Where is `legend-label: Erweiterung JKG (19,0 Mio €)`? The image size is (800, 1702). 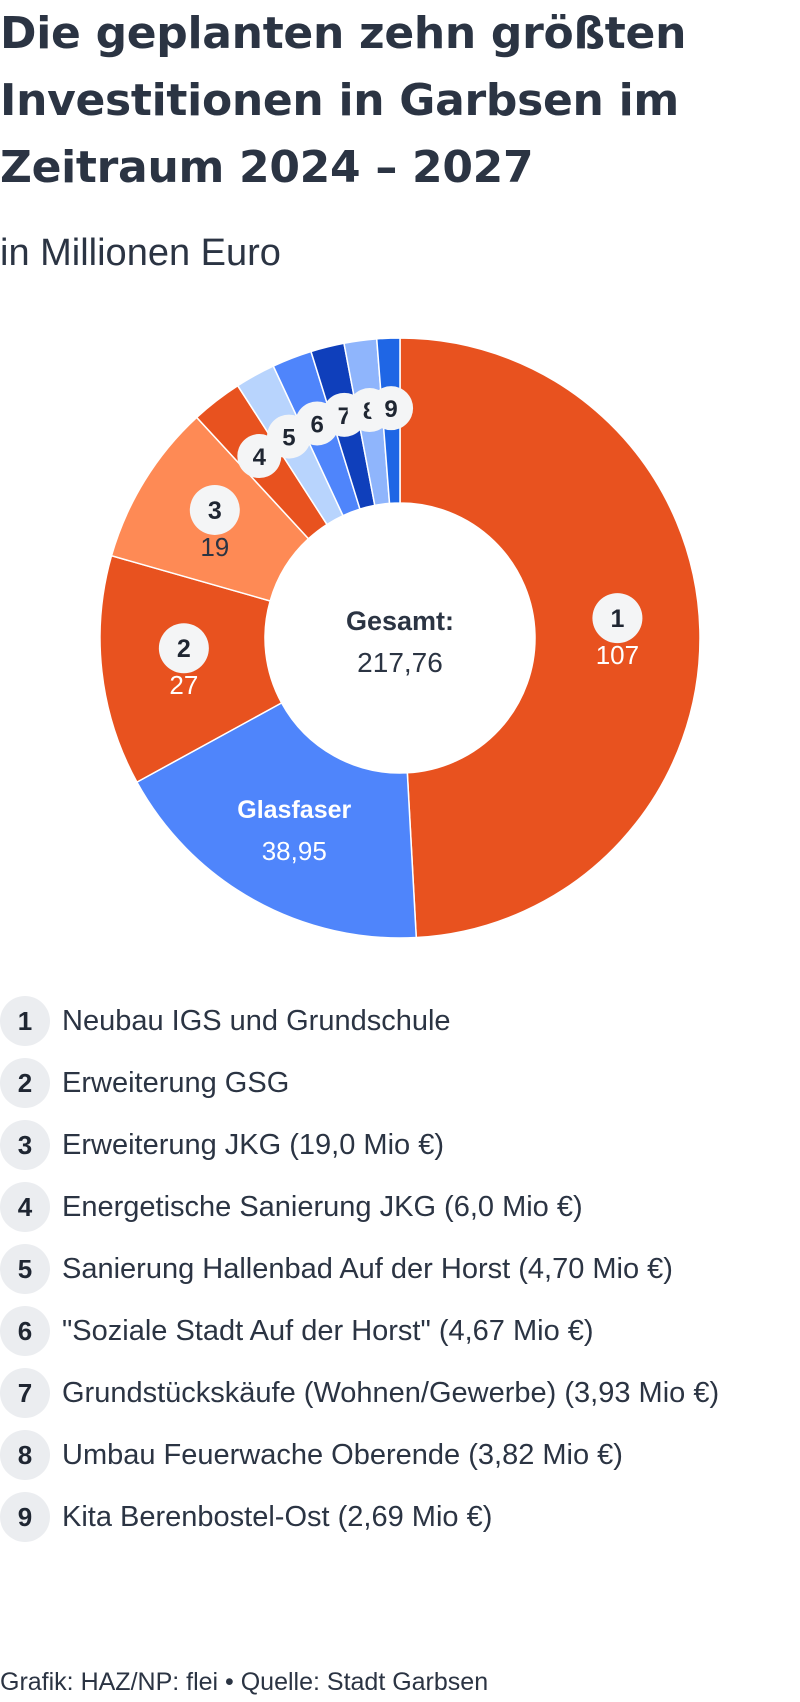 legend-label: Erweiterung JKG (19,0 Mio €) is located at coordinates (253, 1144).